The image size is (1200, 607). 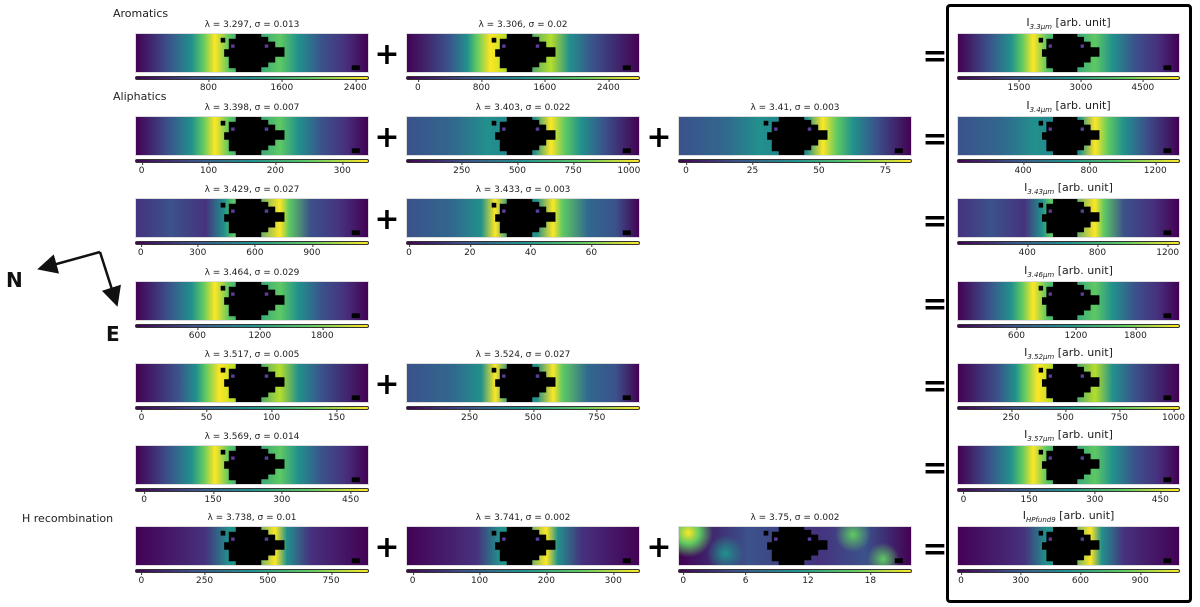 What do you see at coordinates (1040, 520) in the screenshot?
I see `result-subscript: HPfund9` at bounding box center [1040, 520].